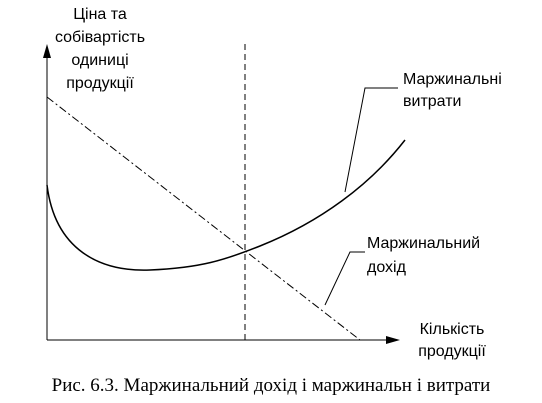 The height and width of the screenshot is (403, 542). What do you see at coordinates (100, 14) in the screenshot?
I see `y-label: Ціна та` at bounding box center [100, 14].